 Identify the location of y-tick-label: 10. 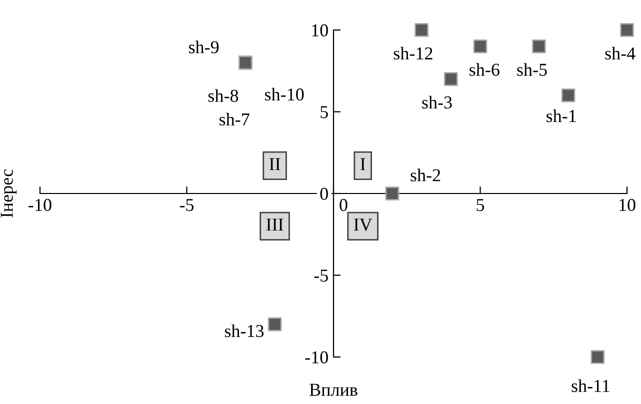
(320, 30).